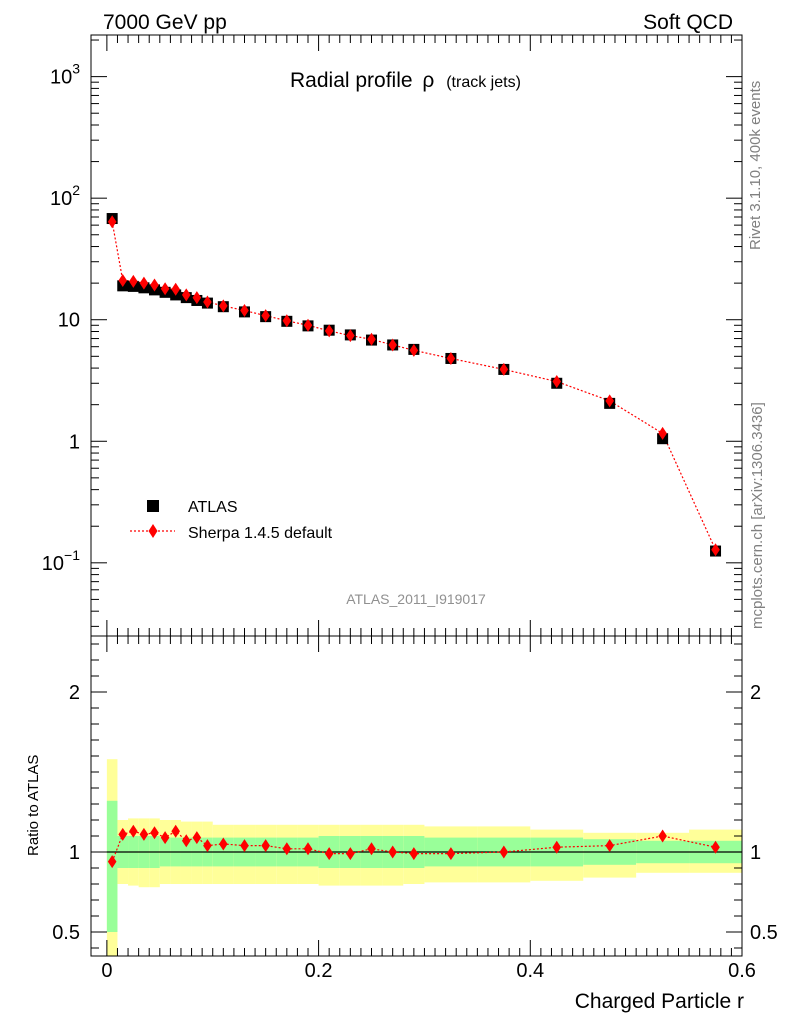 The height and width of the screenshot is (1024, 786). I want to click on ratio-y-tick-label-right: 2, so click(755, 693).